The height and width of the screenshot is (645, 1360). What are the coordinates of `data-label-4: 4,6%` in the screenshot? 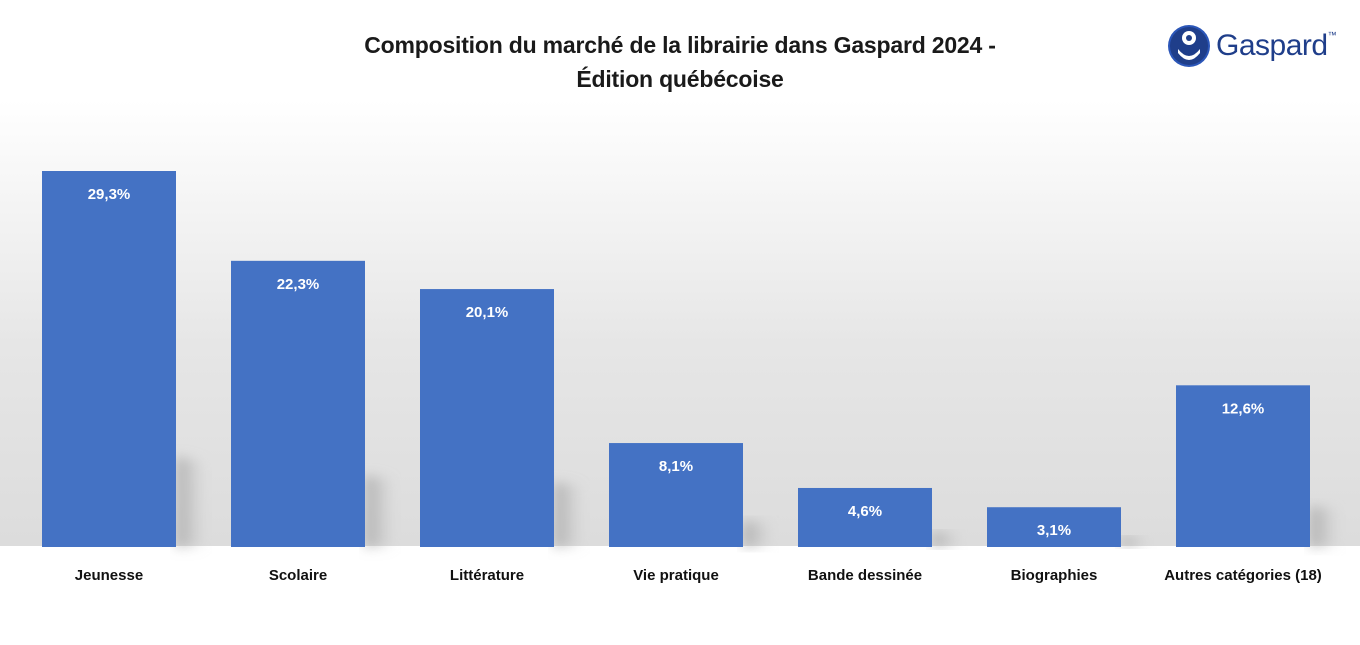 It's located at (865, 511).